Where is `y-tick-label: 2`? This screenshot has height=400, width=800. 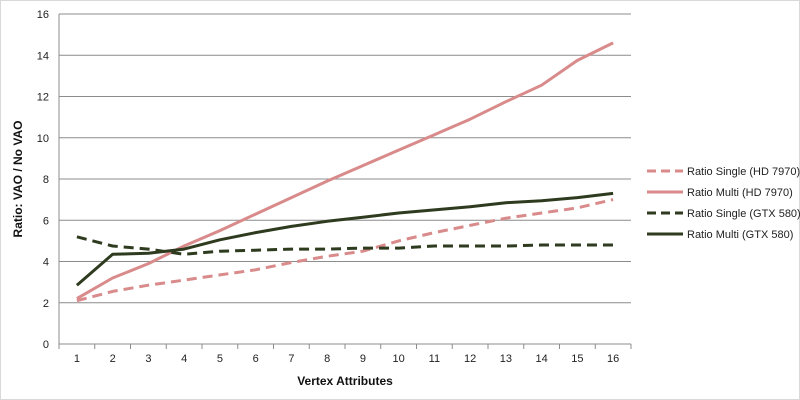 y-tick-label: 2 is located at coordinates (46, 304).